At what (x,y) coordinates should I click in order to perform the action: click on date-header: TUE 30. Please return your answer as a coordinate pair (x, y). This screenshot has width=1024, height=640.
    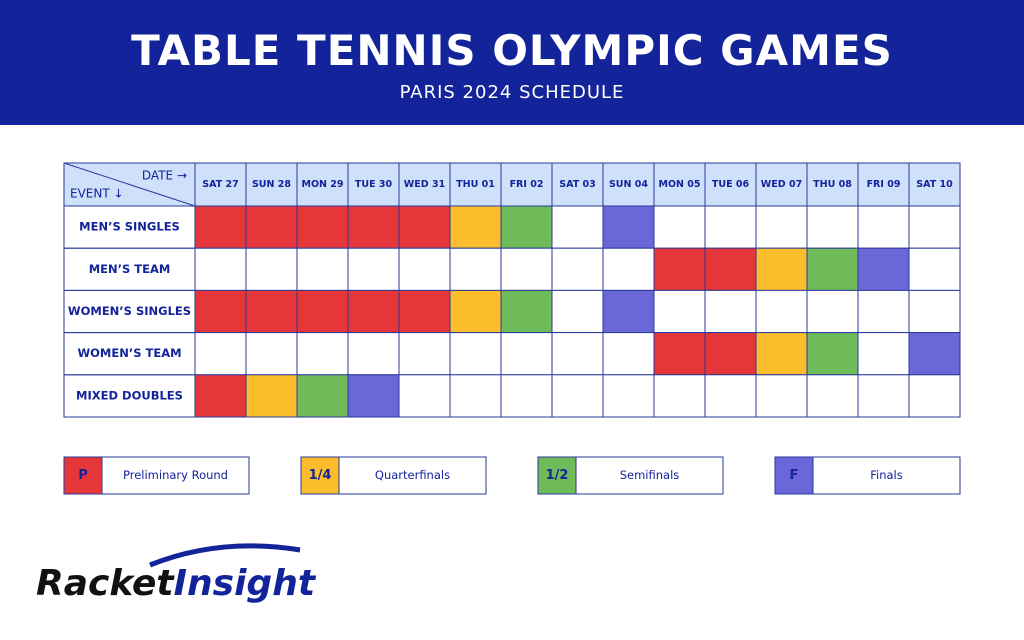
    Looking at the image, I should click on (374, 184).